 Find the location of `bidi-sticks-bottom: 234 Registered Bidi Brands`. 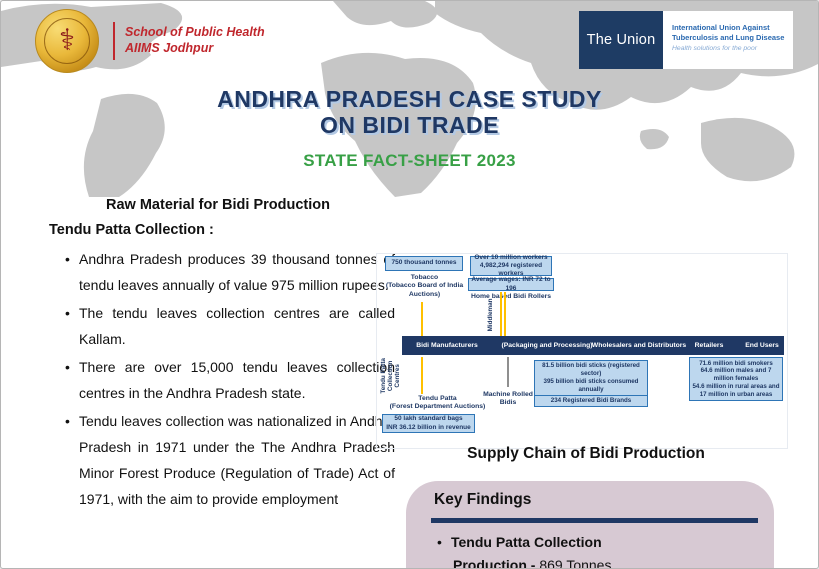

bidi-sticks-bottom: 234 Registered Bidi Brands is located at coordinates (591, 400).